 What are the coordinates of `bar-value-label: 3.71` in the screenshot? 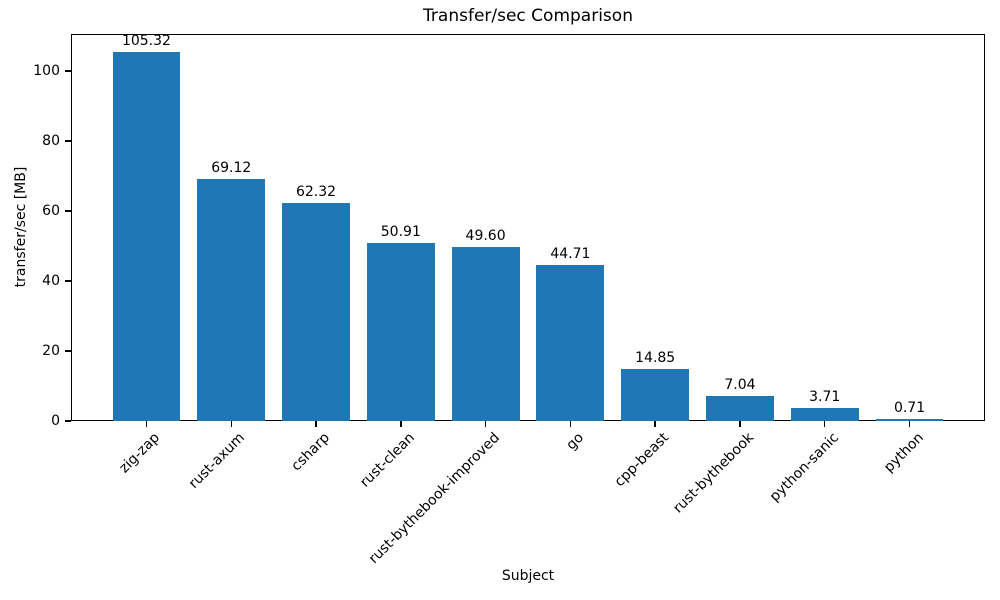 It's located at (825, 397).